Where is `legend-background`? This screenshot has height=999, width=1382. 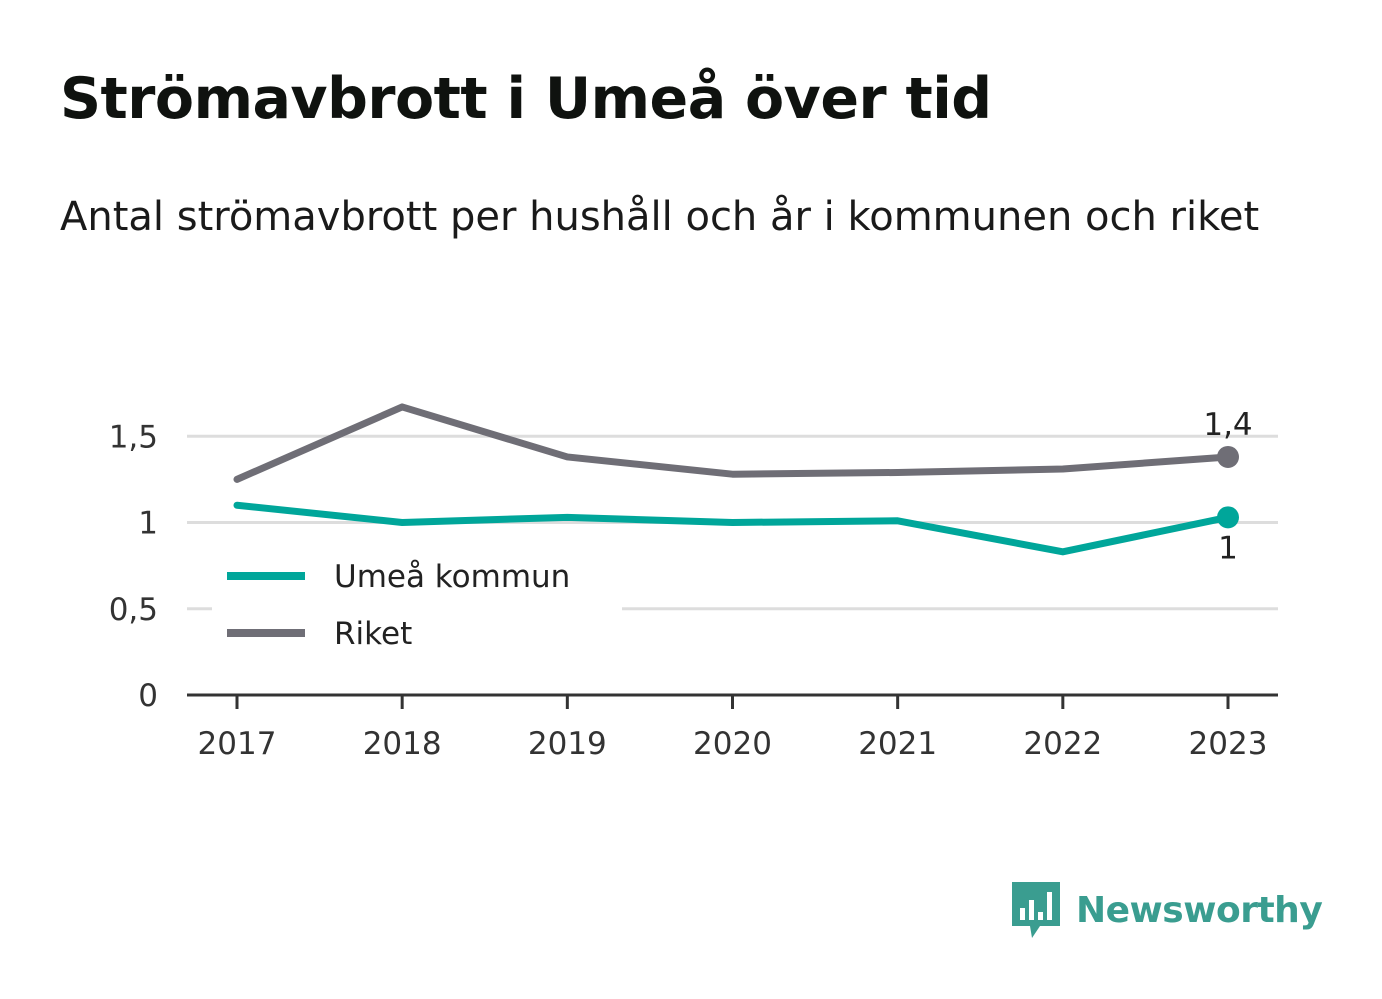 legend-background is located at coordinates (417, 604).